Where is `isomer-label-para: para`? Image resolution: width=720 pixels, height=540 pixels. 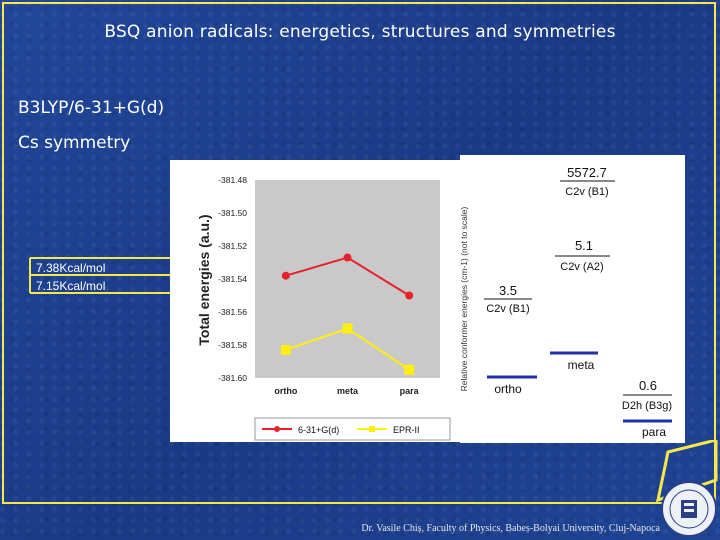
isomer-label-para: para is located at coordinates (654, 432).